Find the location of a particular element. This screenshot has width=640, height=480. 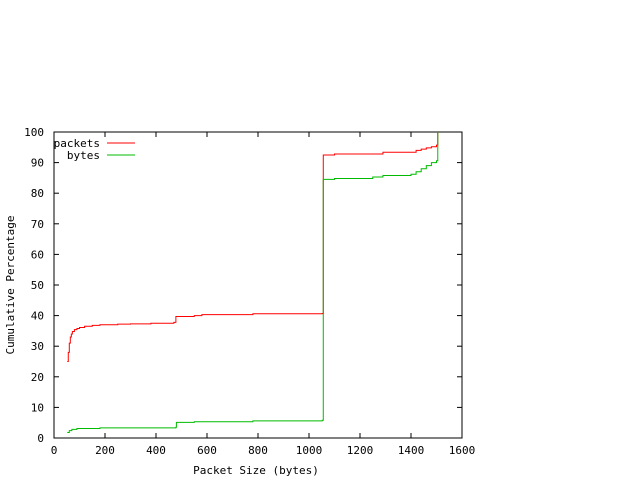

y-tick-label: 20 is located at coordinates (37, 377).